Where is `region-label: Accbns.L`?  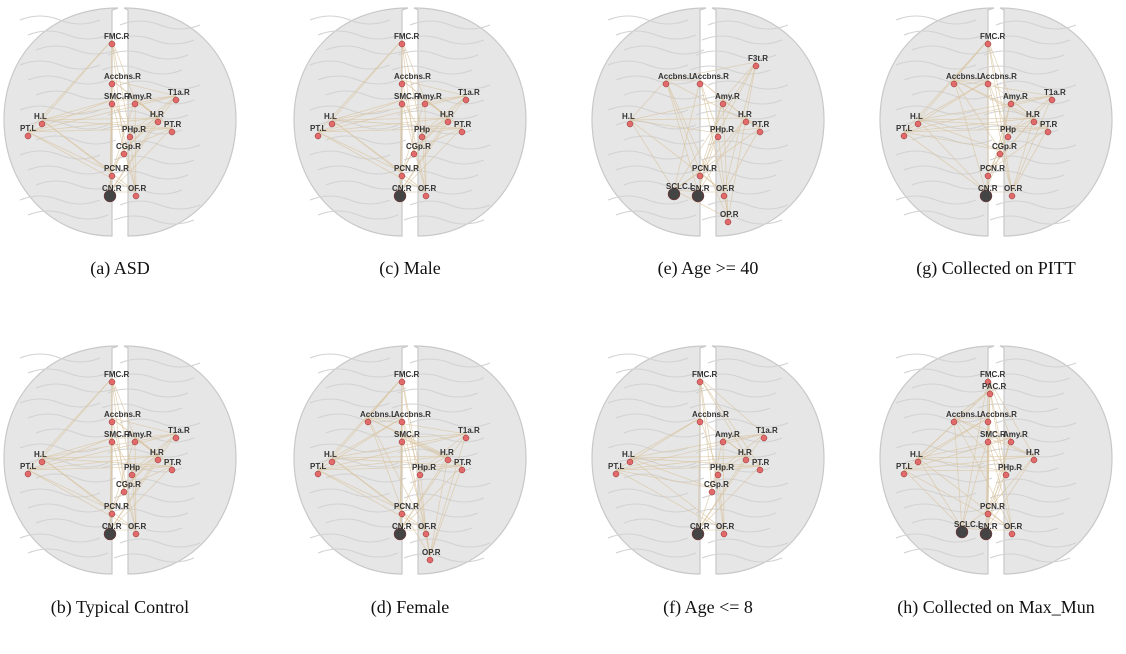
region-label: Accbns.L is located at coordinates (676, 76).